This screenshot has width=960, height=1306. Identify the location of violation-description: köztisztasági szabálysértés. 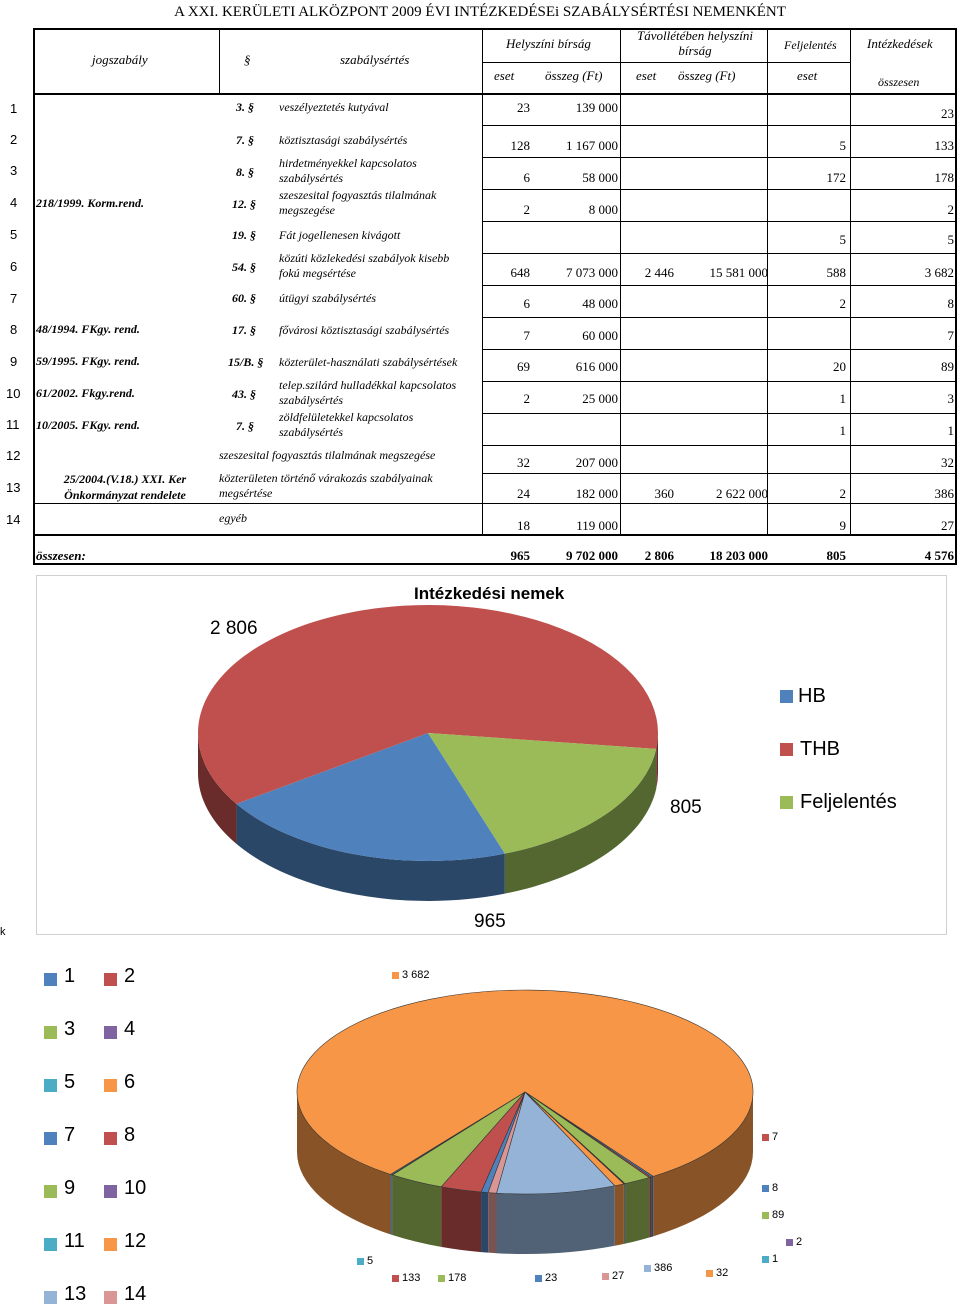
(343, 140).